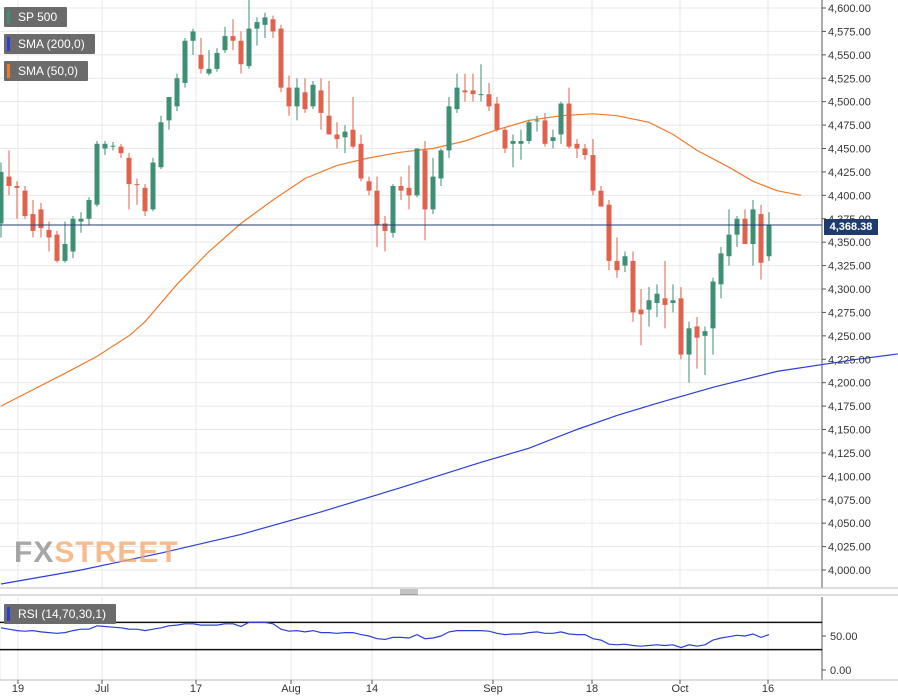 The width and height of the screenshot is (898, 697). I want to click on x-tick-label: 19, so click(18, 689).